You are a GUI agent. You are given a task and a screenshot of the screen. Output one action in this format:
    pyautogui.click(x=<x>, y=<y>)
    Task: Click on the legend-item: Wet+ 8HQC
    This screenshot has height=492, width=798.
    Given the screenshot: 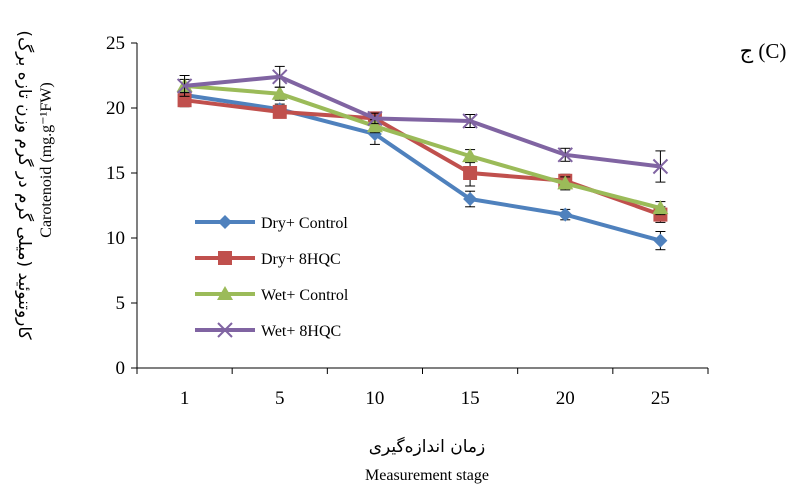 What is the action you would take?
    pyautogui.click(x=268, y=331)
    